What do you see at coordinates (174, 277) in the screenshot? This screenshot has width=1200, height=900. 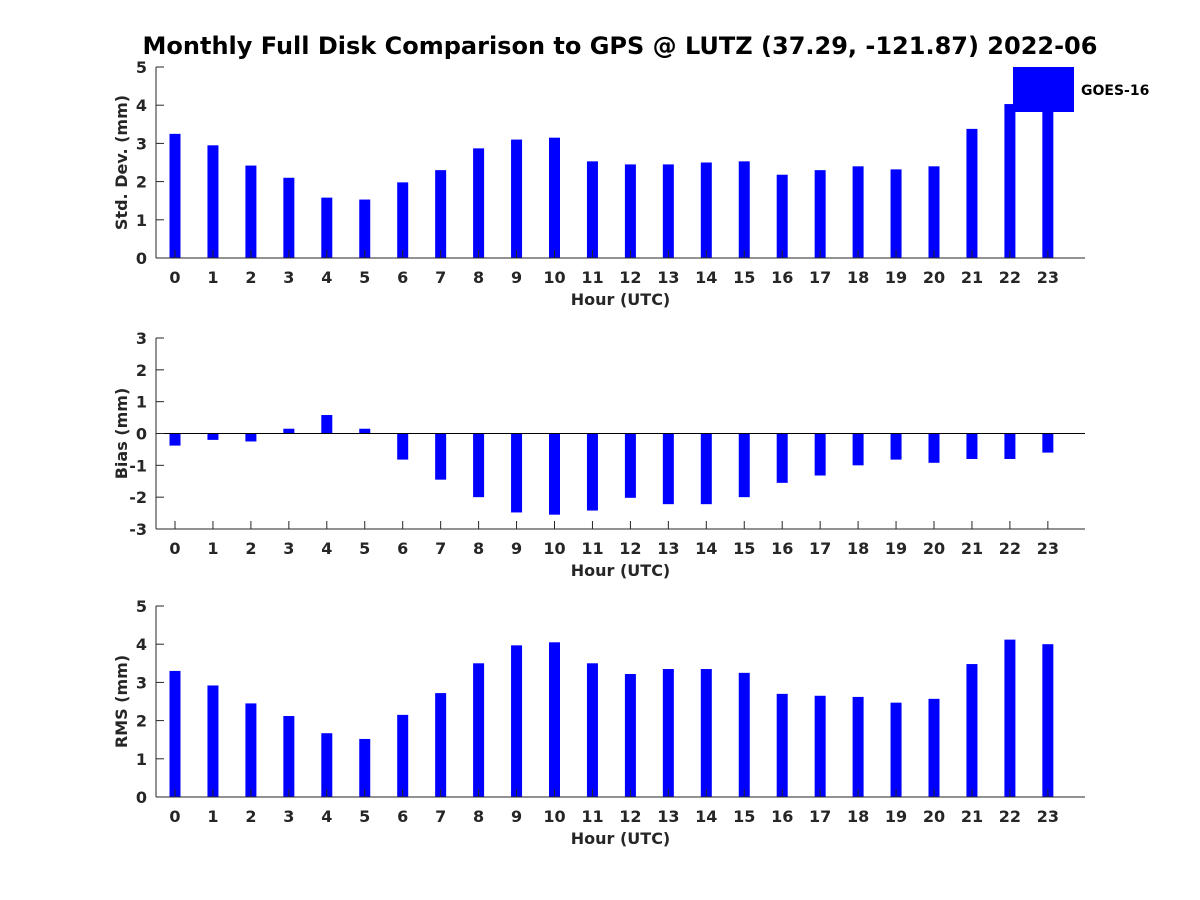 I see `std-xtick-label: 0` at bounding box center [174, 277].